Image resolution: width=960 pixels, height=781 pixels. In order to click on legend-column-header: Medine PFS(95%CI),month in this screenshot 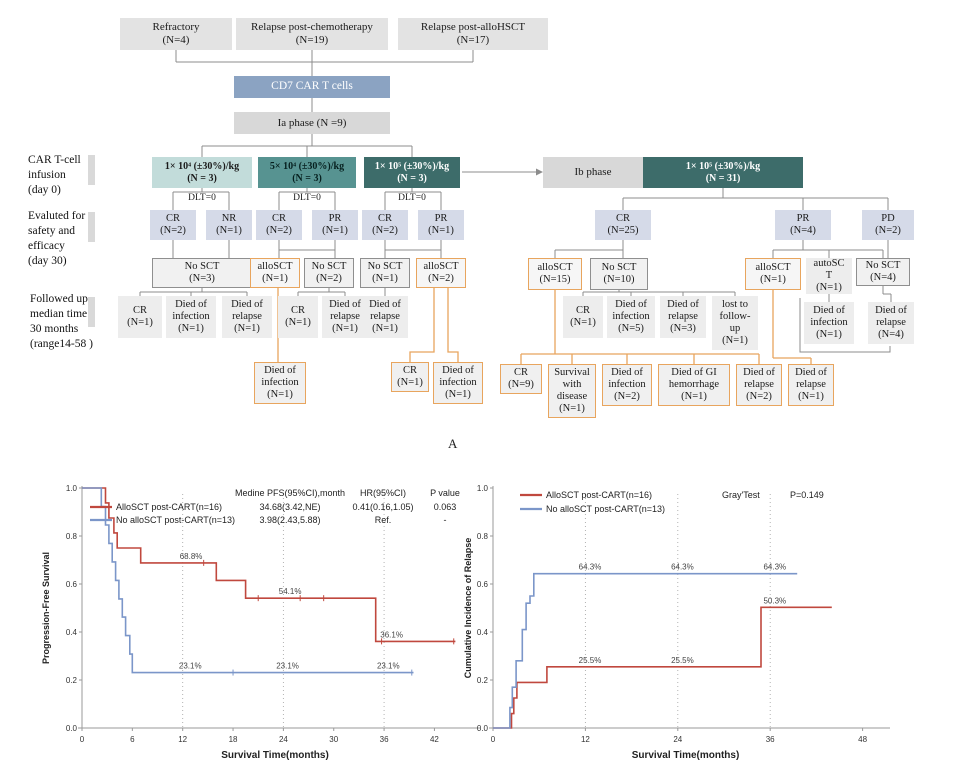, I will do `click(290, 493)`.